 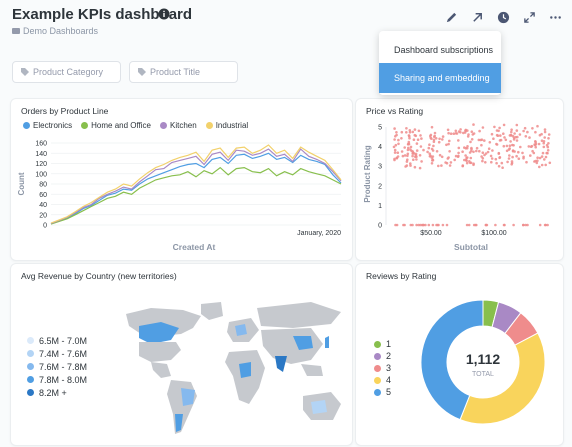 What do you see at coordinates (164, 14) in the screenshot?
I see `info-icon` at bounding box center [164, 14].